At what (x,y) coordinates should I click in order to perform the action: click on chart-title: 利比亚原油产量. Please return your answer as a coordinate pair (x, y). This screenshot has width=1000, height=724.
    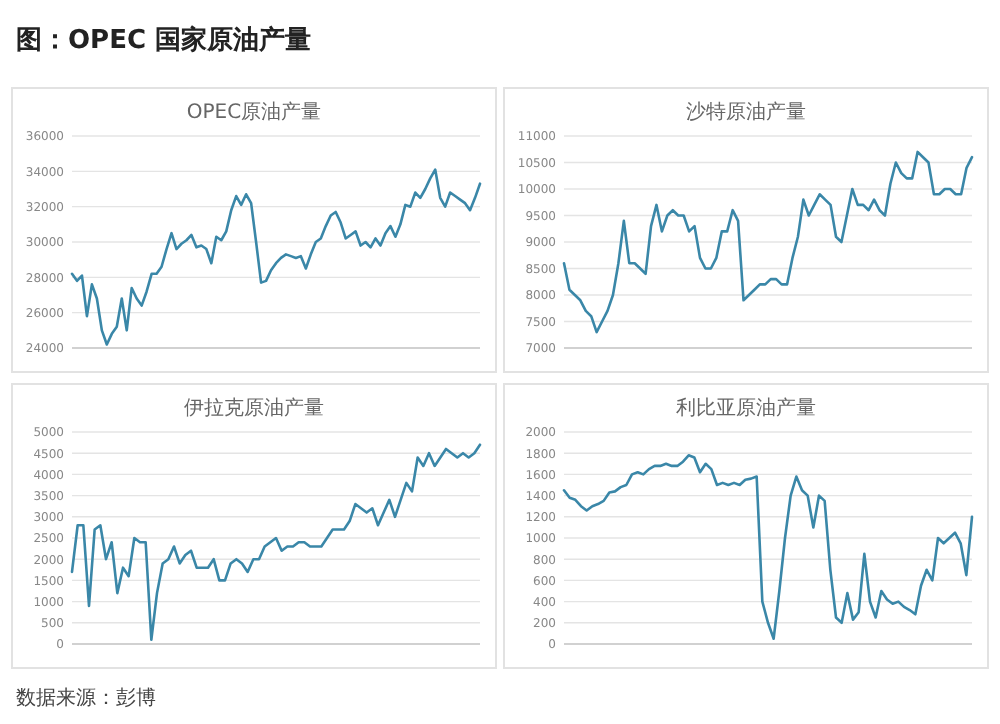
    Looking at the image, I should click on (746, 408).